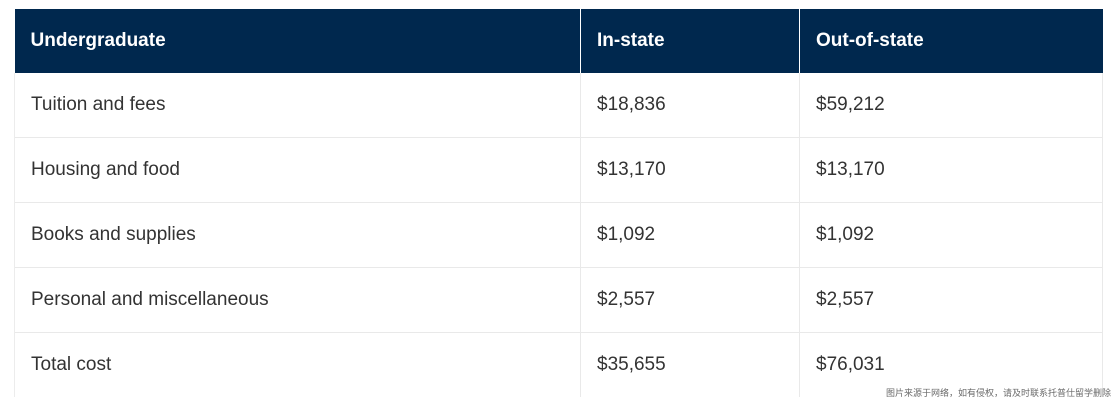 The height and width of the screenshot is (405, 1113). I want to click on row-label: Tuition and fees, so click(297, 105).